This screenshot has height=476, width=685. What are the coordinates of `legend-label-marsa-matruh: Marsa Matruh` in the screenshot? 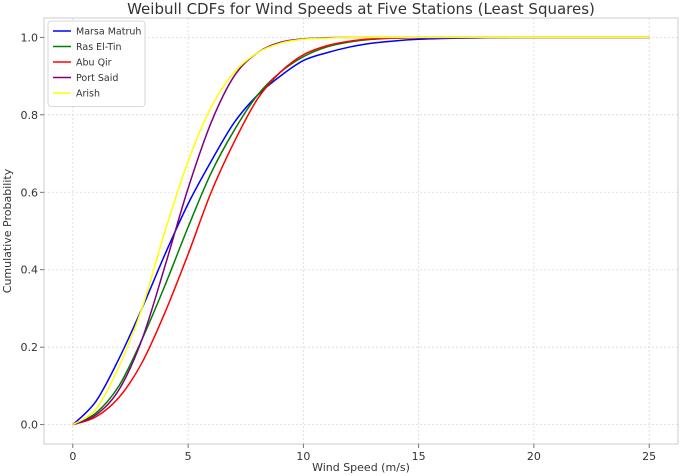 It's located at (108, 32).